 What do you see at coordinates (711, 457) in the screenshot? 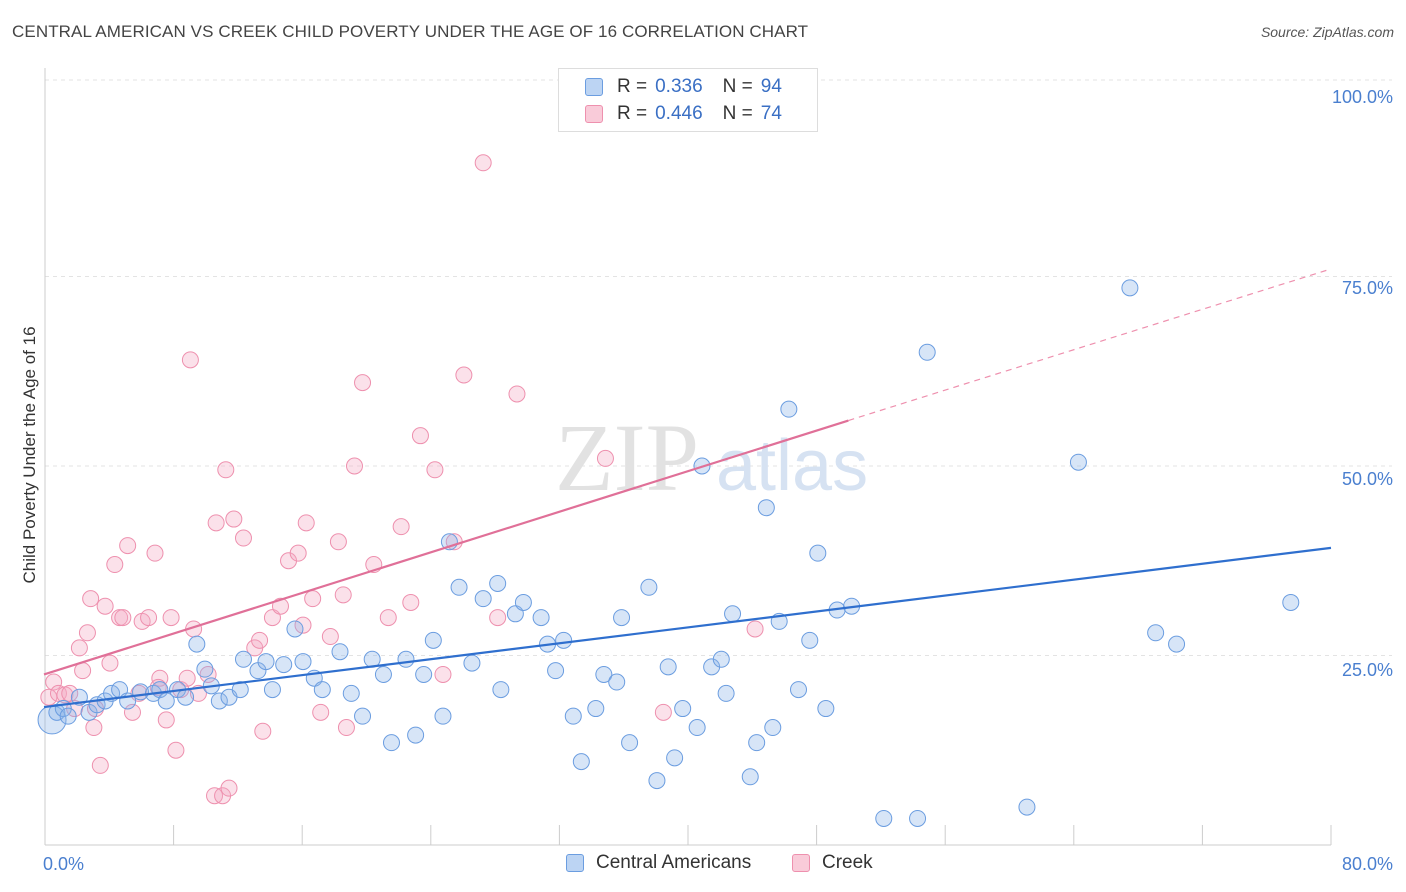
I see `watermark: ZIP atlas` at bounding box center [711, 457].